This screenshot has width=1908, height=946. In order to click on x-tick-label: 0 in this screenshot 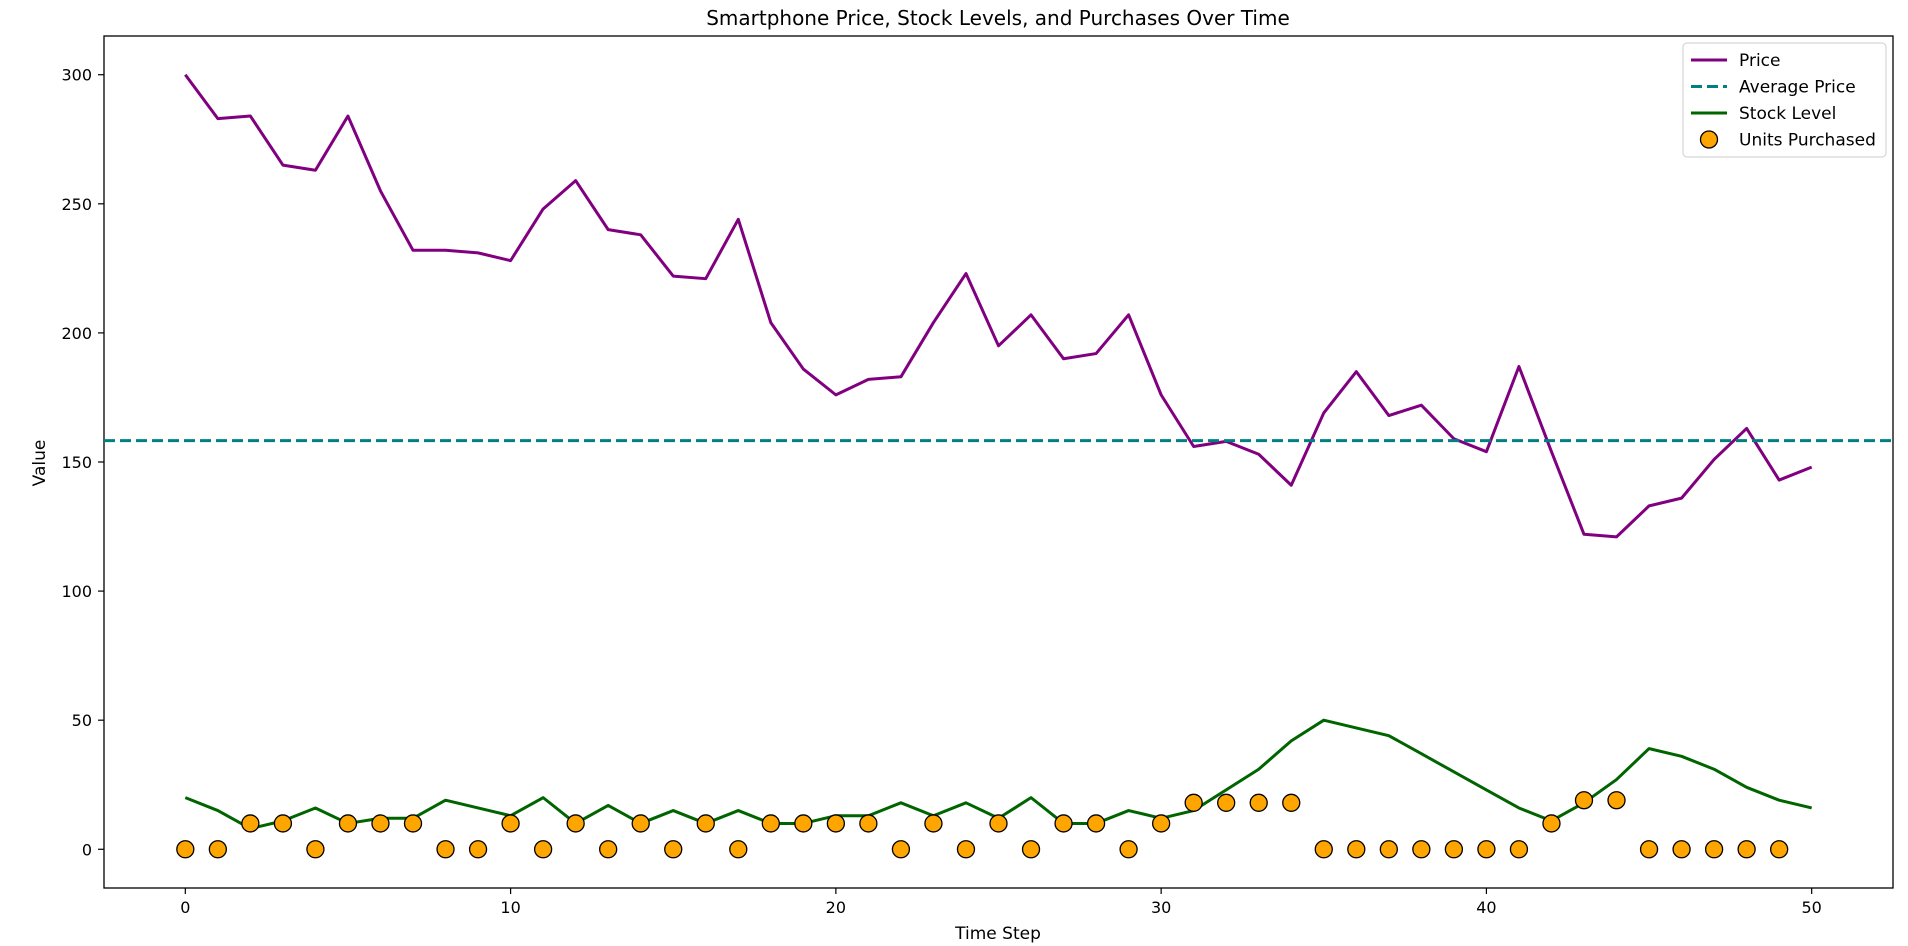, I will do `click(185, 907)`.